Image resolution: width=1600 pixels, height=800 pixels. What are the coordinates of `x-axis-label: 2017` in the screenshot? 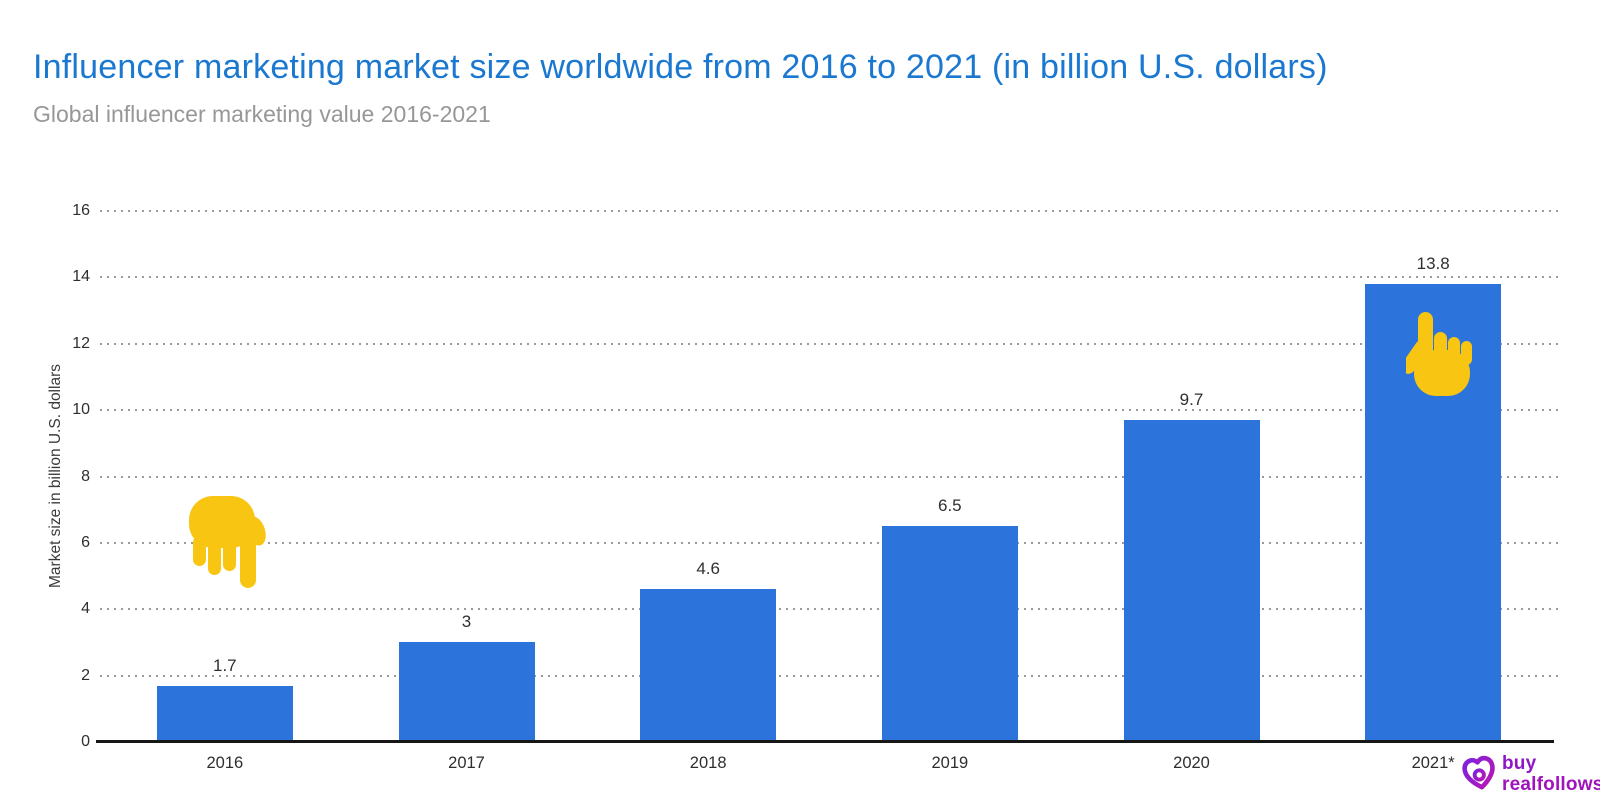 It's located at (466, 763).